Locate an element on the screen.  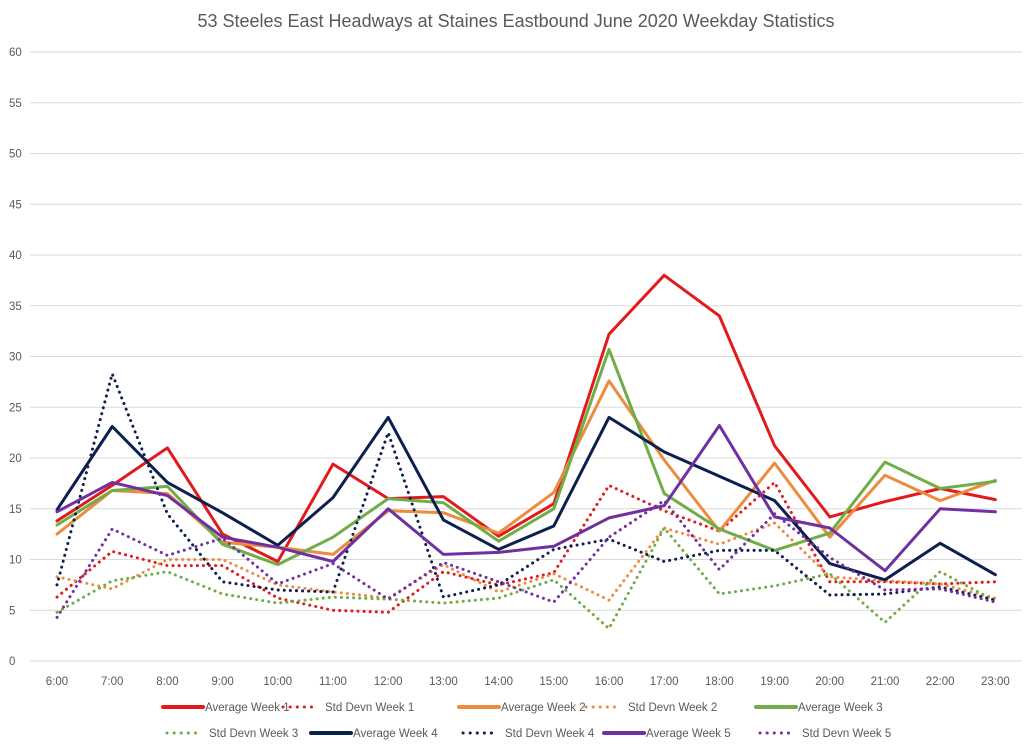
legend-item: Std Devn Week 1 is located at coordinates (347, 708).